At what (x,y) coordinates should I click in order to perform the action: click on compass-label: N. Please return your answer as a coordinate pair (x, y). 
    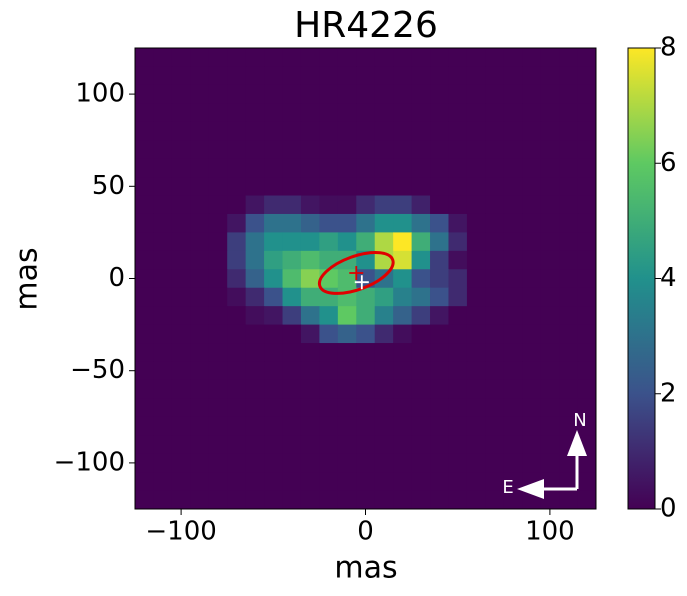
    Looking at the image, I should click on (579, 420).